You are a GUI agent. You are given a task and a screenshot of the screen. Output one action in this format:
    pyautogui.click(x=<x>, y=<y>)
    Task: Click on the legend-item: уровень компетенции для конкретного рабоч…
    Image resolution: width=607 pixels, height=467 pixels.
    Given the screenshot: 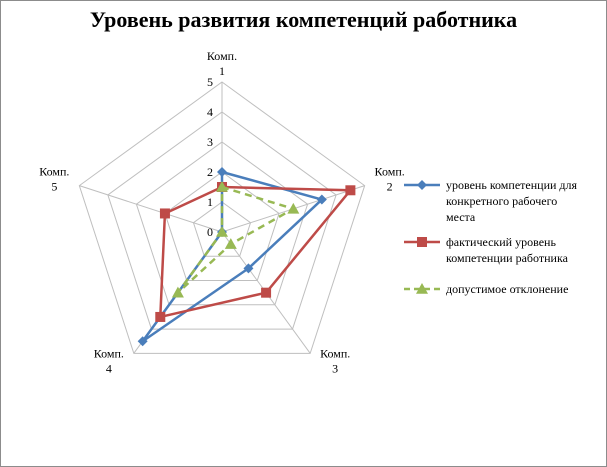 What is the action you would take?
    pyautogui.click(x=491, y=201)
    